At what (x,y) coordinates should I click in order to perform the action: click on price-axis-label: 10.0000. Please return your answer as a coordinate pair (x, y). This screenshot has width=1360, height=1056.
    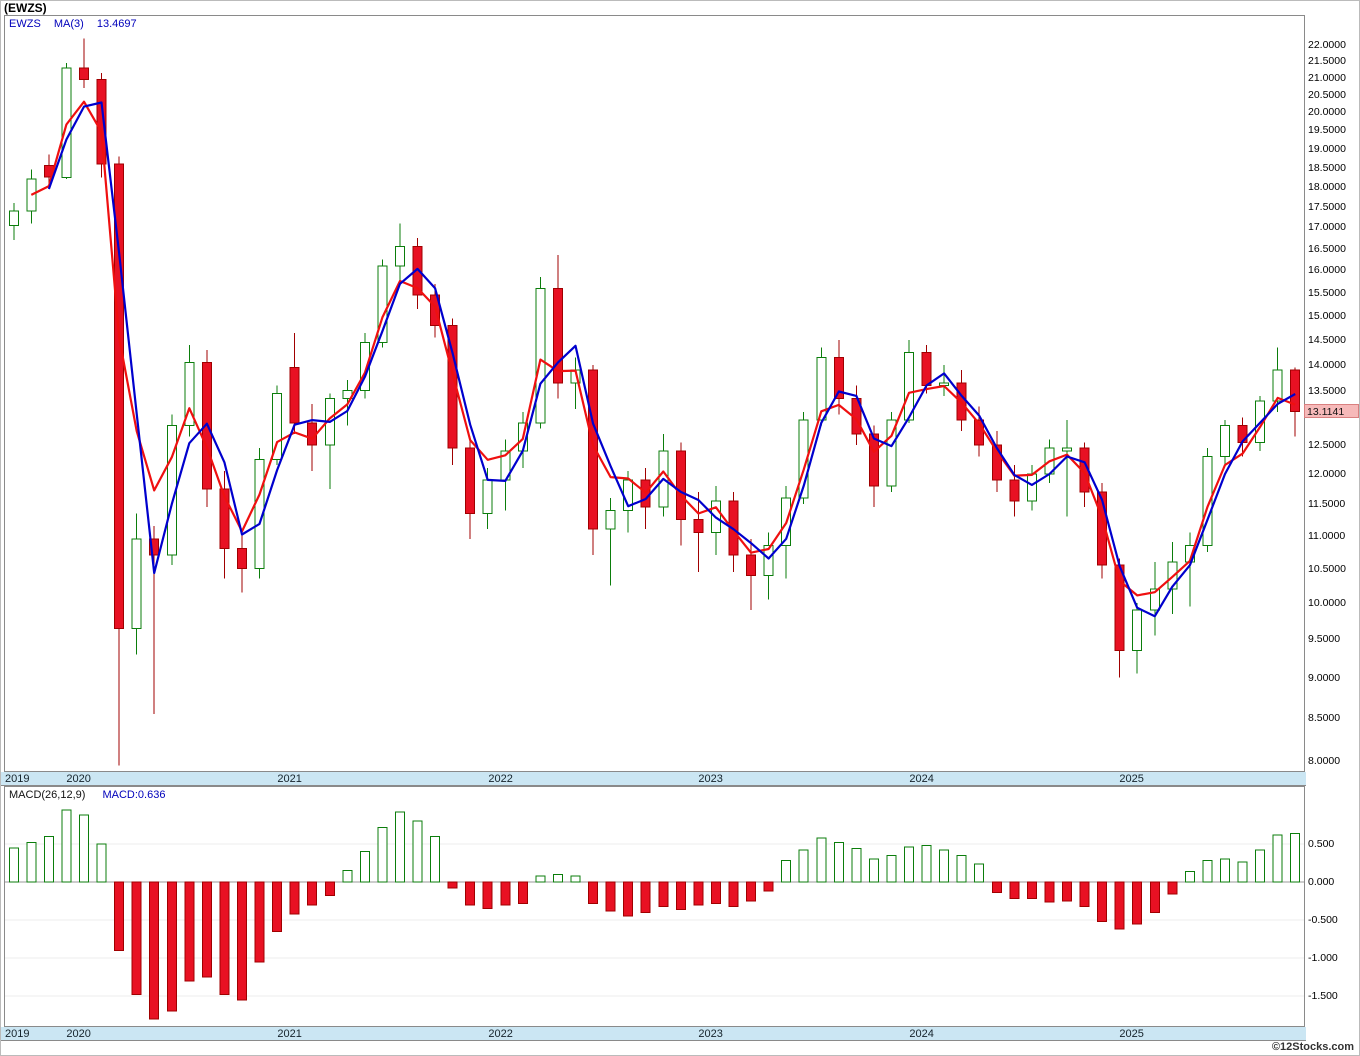
    Looking at the image, I should click on (1327, 603).